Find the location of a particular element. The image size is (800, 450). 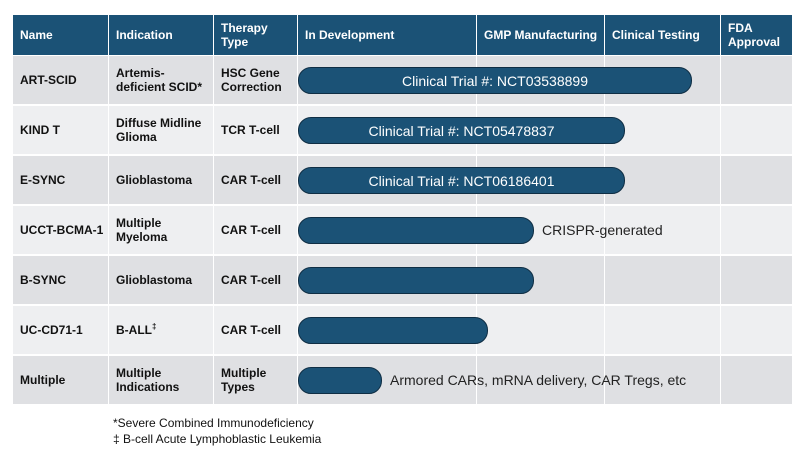

header-clinical-testing: Clinical Testing is located at coordinates (663, 35).